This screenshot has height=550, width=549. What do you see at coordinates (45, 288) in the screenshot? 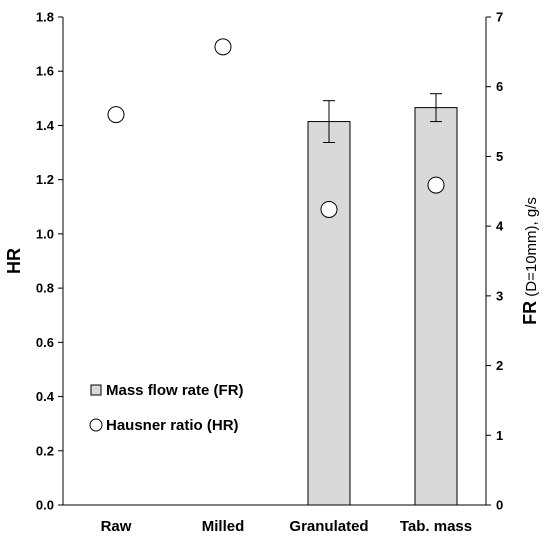
I see `left-tick-label: 0.8` at bounding box center [45, 288].